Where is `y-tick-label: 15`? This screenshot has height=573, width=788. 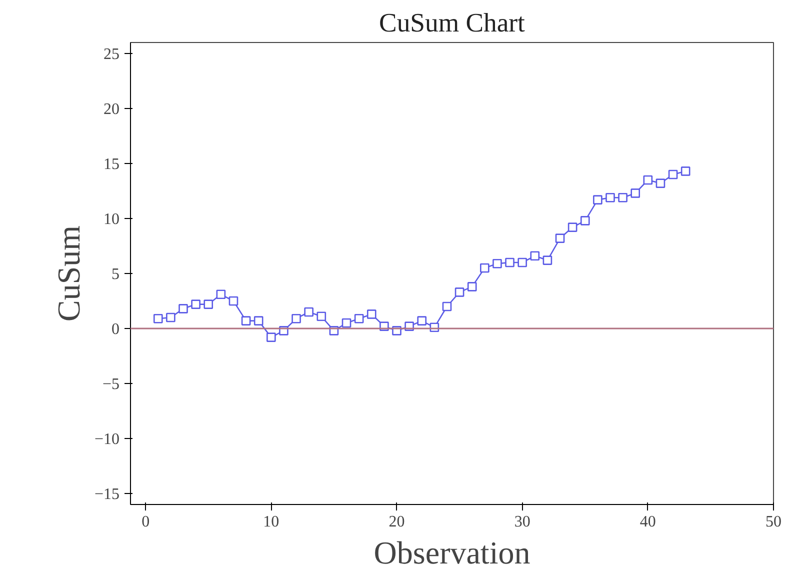
y-tick-label: 15 is located at coordinates (112, 164).